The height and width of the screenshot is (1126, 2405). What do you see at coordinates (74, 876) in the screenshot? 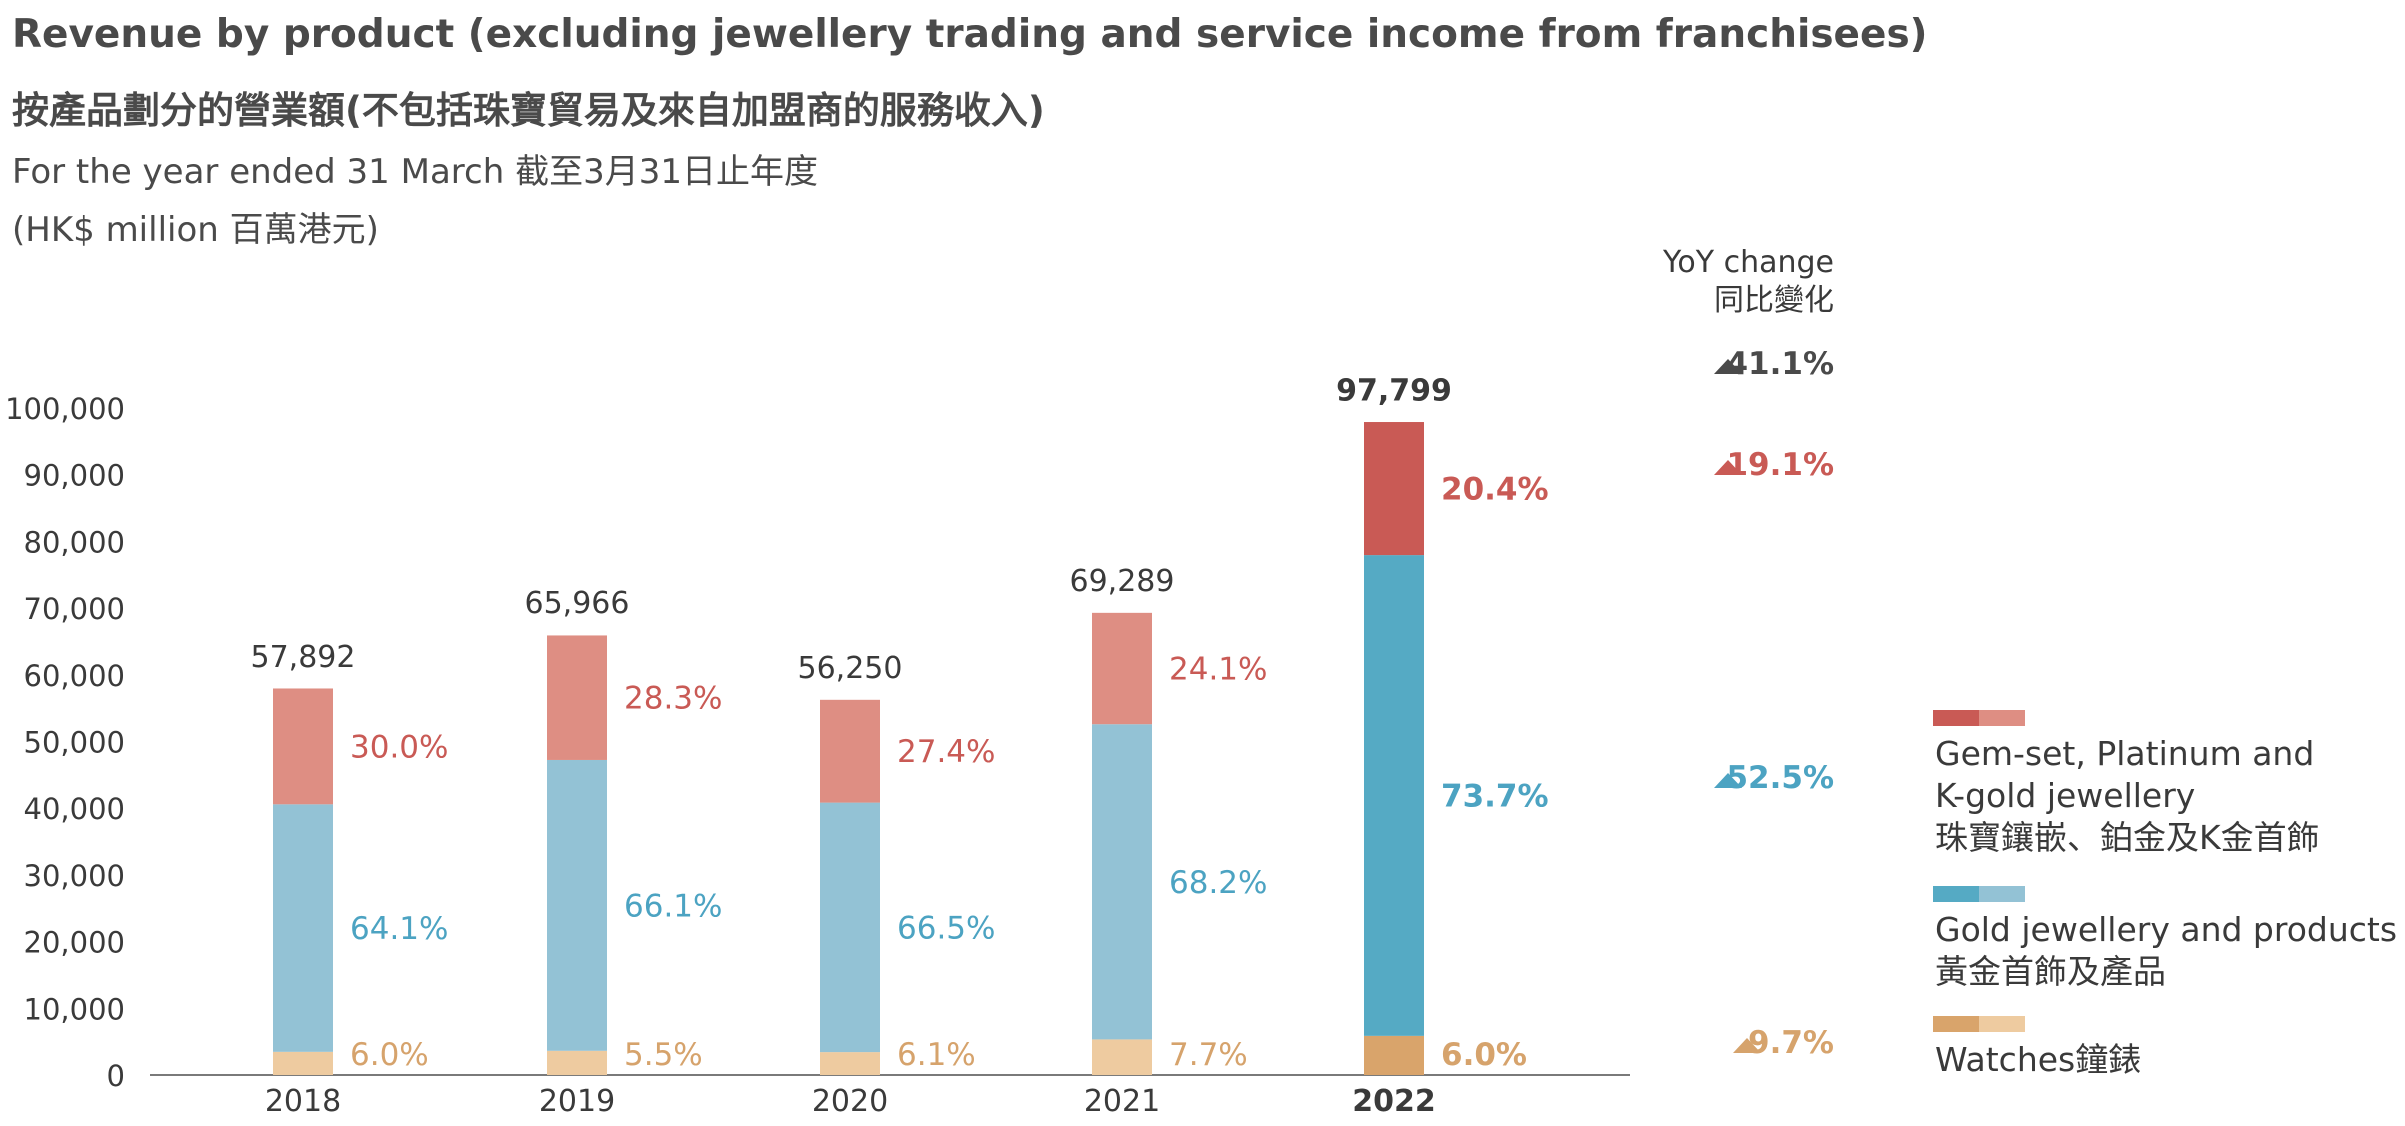
I see `y-tick-label: 30,000` at bounding box center [74, 876].